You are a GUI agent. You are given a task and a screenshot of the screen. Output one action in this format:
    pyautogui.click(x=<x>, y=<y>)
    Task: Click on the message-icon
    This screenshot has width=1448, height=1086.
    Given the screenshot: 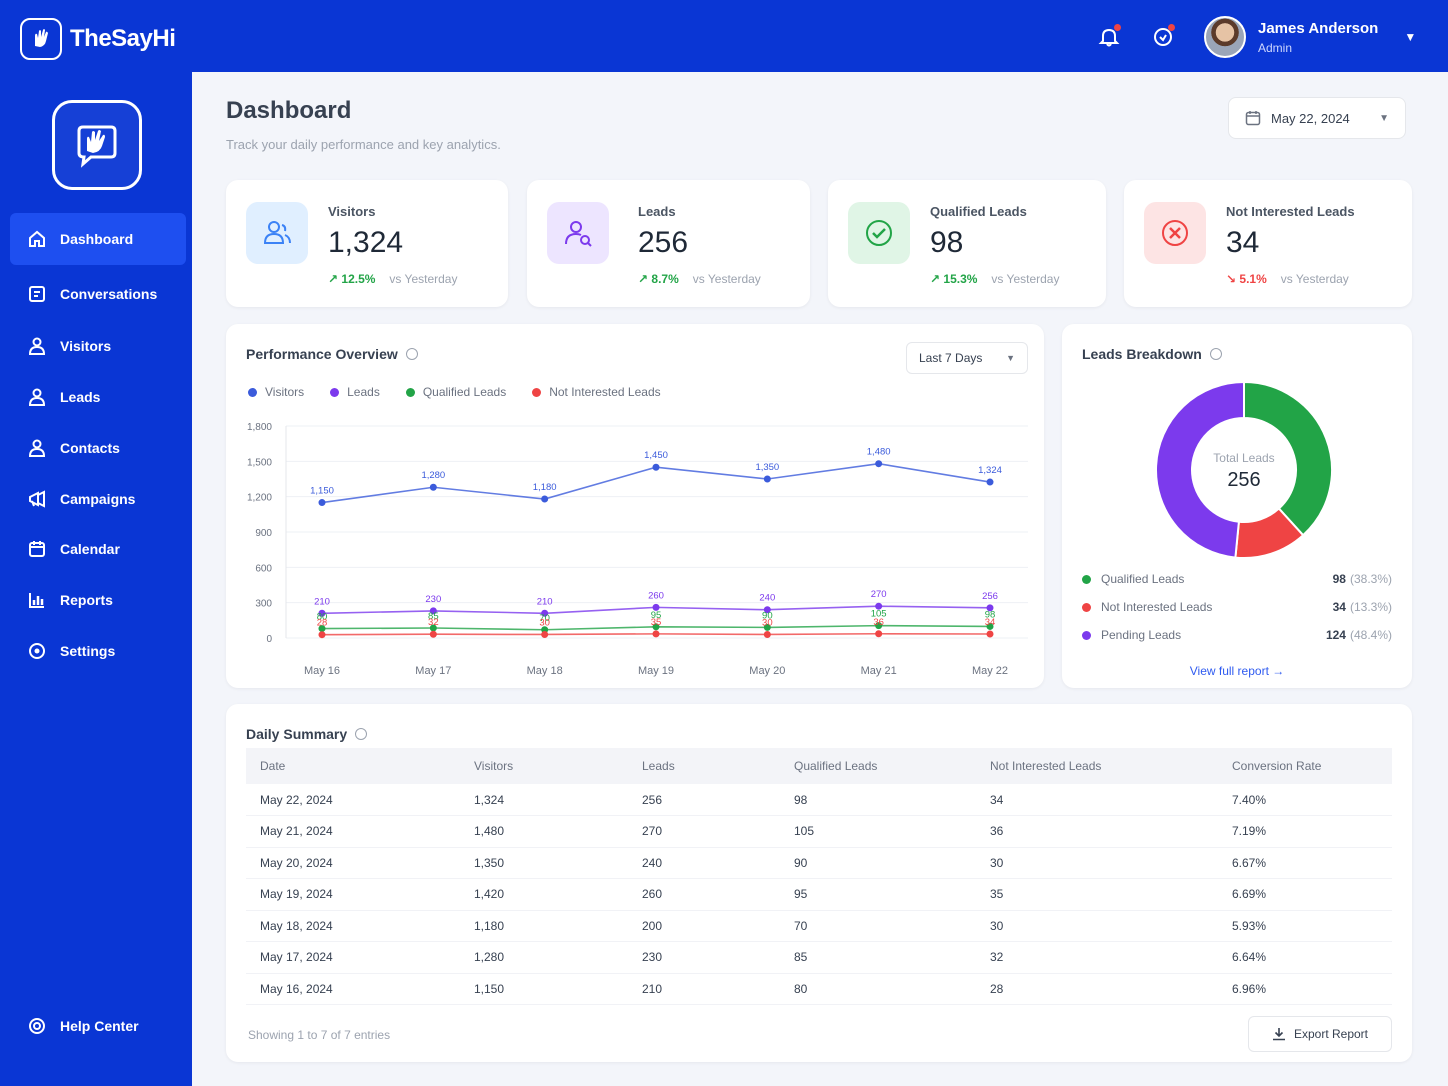 What is the action you would take?
    pyautogui.click(x=1163, y=37)
    